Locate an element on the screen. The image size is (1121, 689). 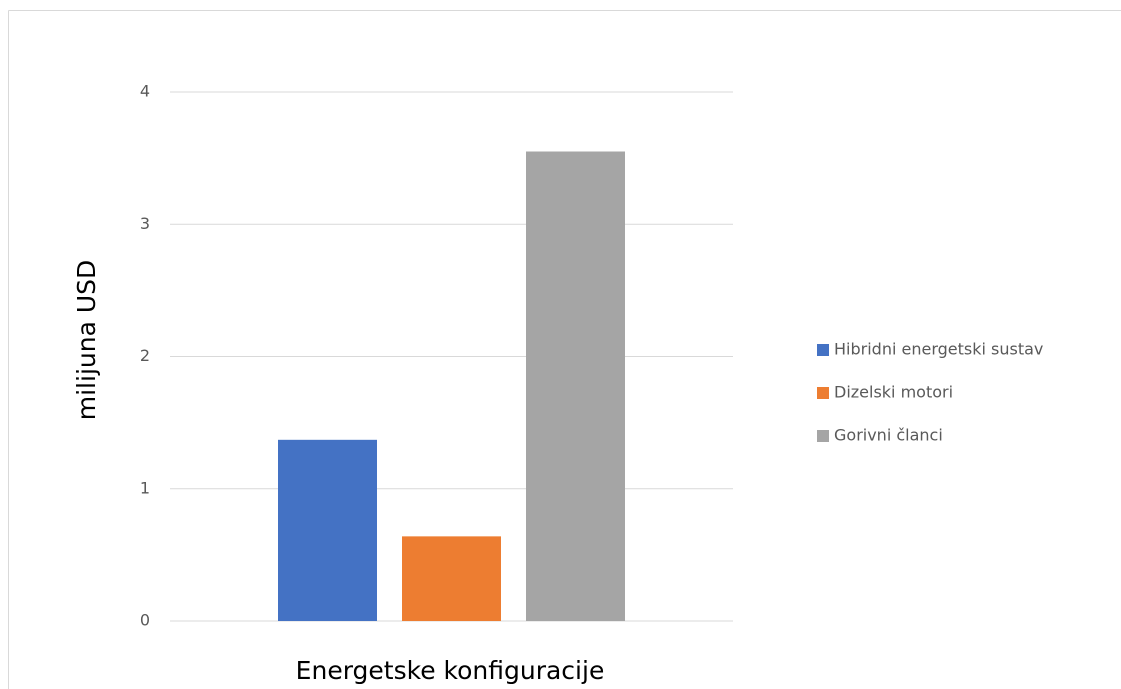
legend-label: Gorivni članci is located at coordinates (888, 435).